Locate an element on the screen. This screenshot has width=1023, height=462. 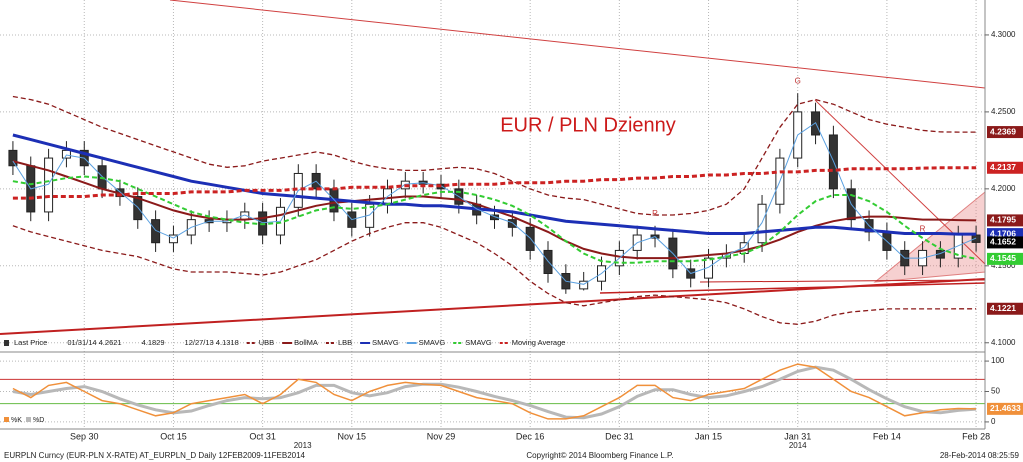
x-tick-label: Oct 15 is located at coordinates (173, 436).